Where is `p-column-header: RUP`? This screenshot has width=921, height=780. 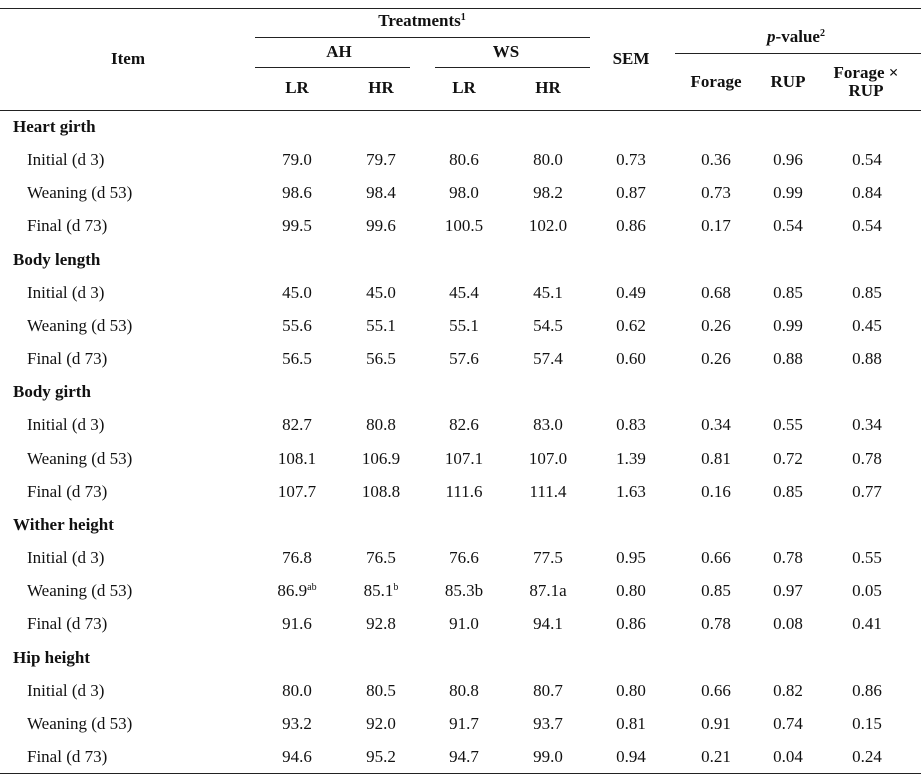 p-column-header: RUP is located at coordinates (788, 81).